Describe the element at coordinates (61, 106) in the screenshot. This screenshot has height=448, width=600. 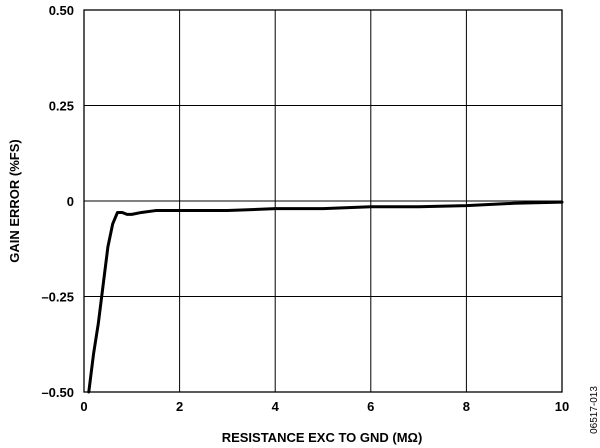
I see `y-tick-label: 0.25` at that location.